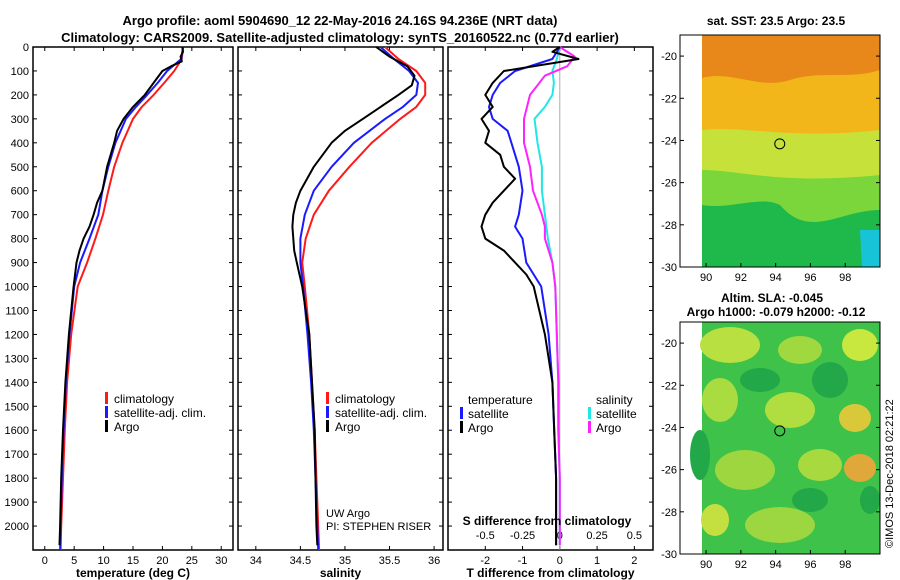  I want to click on x-axis-label-salinity: salinity, so click(341, 573).